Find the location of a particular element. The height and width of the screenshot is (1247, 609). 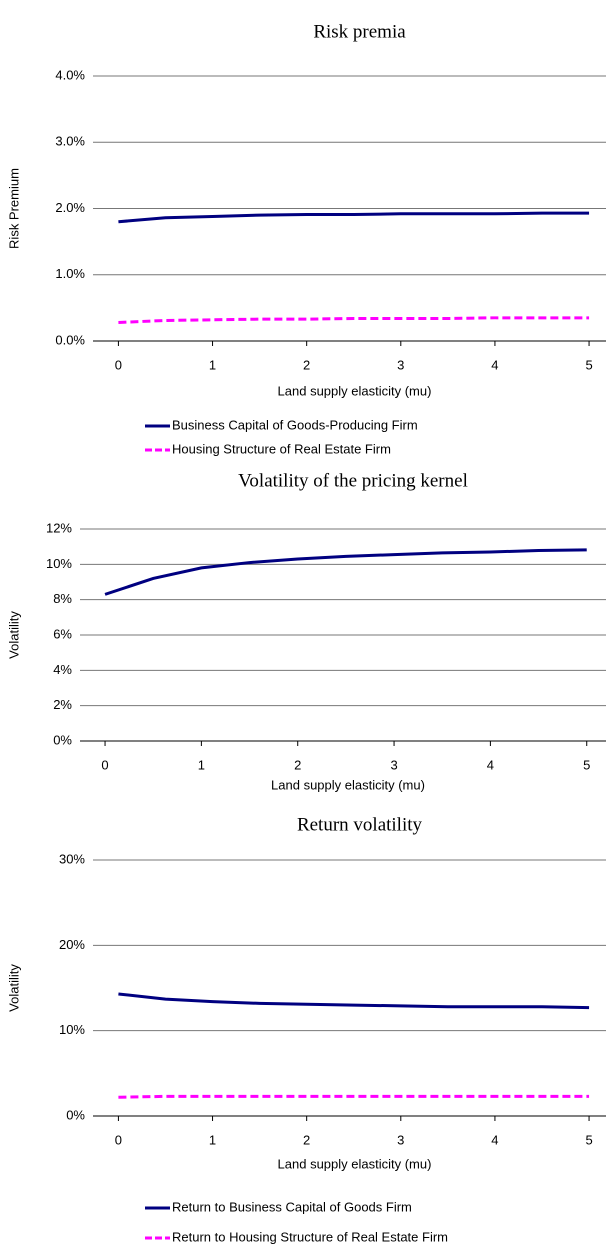

y-tick-label: 2.0% is located at coordinates (70, 207).